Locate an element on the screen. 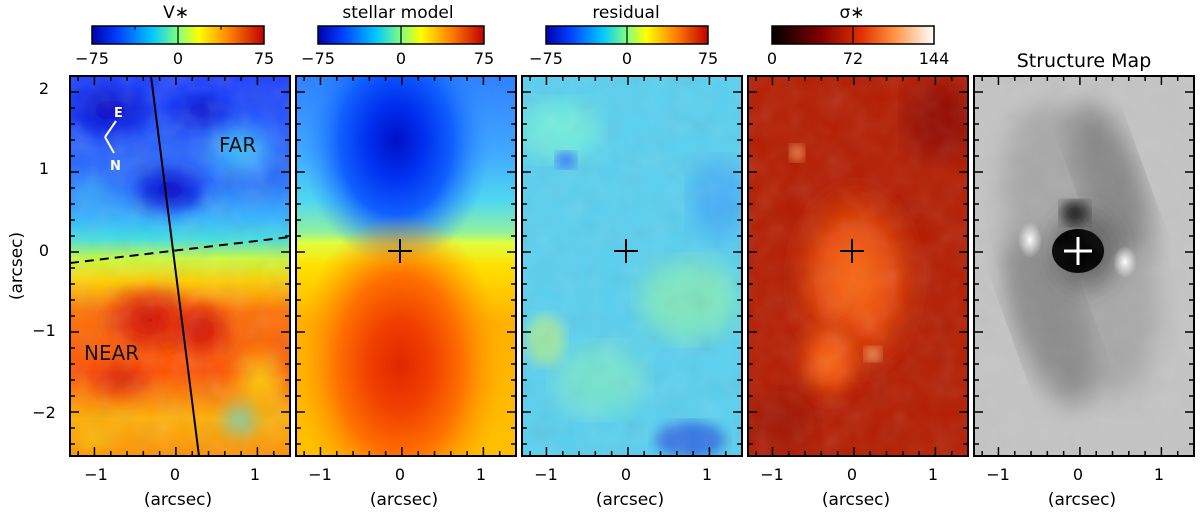 The height and width of the screenshot is (516, 1200). residual-map is located at coordinates (632, 266).